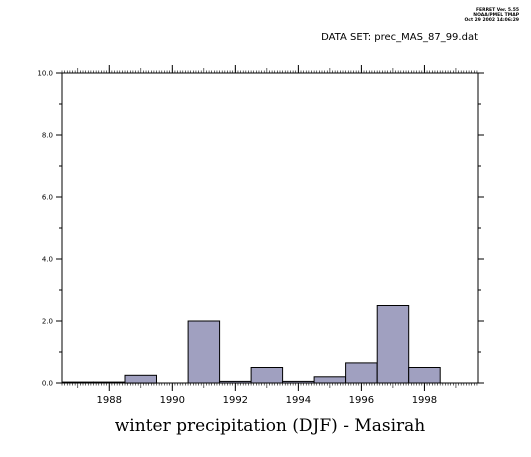 Image resolution: width=531 pixels, height=457 pixels. What do you see at coordinates (497, 10) in the screenshot?
I see `meta-line-1: FERRET Ver. 5.55` at bounding box center [497, 10].